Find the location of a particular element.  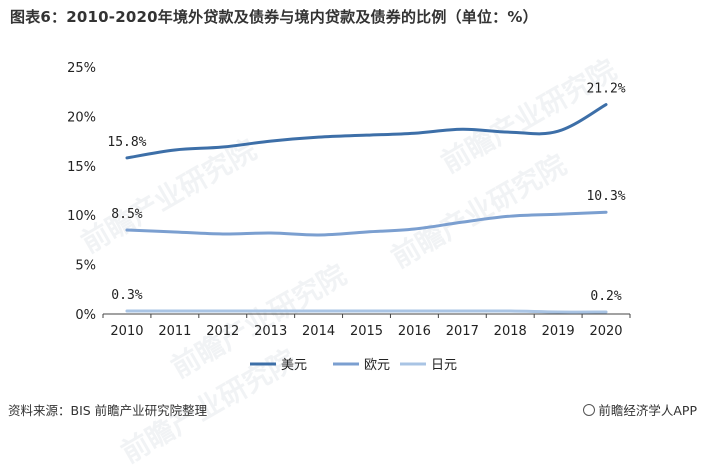

data-label: 0.2% is located at coordinates (605, 296).